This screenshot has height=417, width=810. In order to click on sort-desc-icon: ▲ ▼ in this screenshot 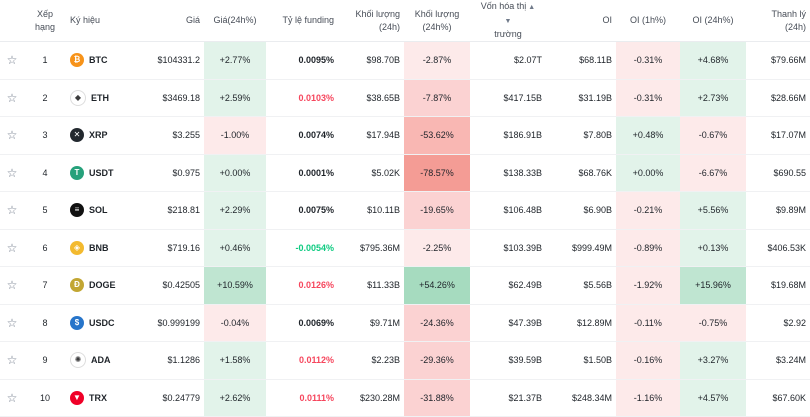, I will do `click(520, 14)`.